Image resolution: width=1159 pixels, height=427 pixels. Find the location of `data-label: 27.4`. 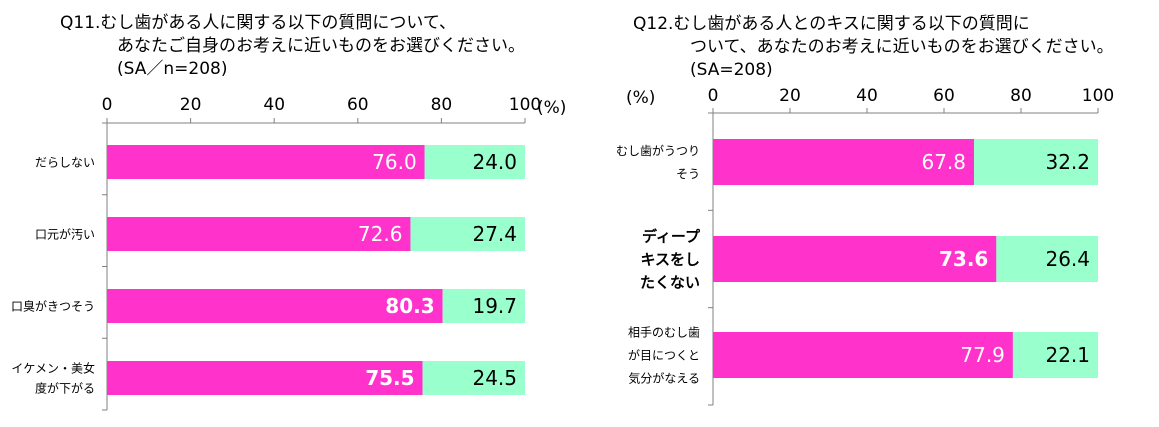

data-label: 27.4 is located at coordinates (494, 234).